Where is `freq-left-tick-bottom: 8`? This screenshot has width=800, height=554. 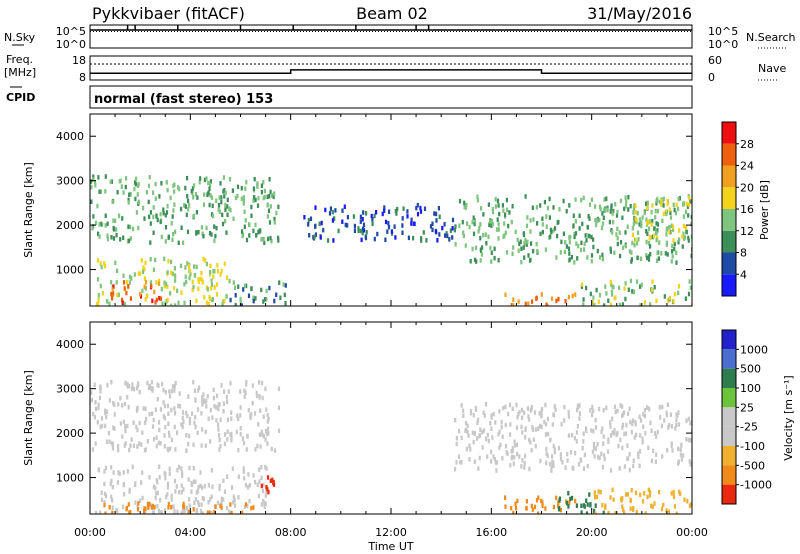 freq-left-tick-bottom: 8 is located at coordinates (82, 77).